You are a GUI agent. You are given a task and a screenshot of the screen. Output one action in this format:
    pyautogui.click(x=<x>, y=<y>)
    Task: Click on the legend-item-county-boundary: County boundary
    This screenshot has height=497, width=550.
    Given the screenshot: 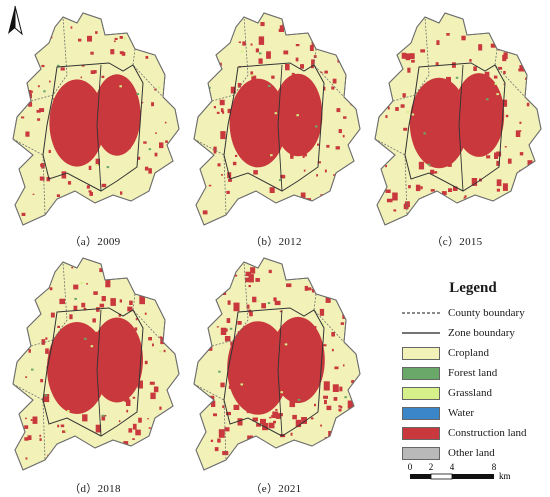 What is the action you would take?
    pyautogui.click(x=473, y=313)
    